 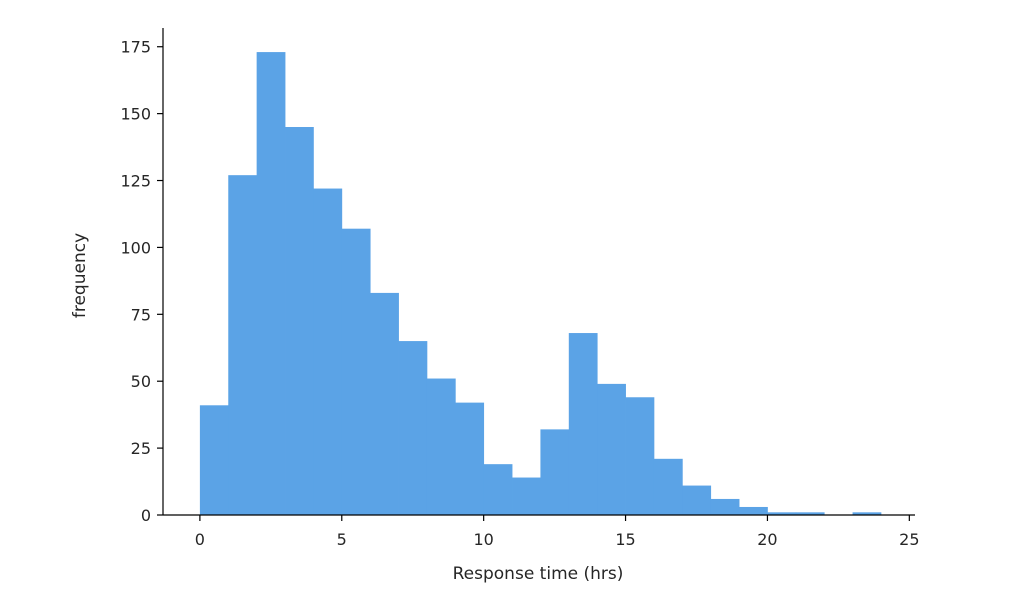 I want to click on y-tick-label: 175, so click(x=135, y=47).